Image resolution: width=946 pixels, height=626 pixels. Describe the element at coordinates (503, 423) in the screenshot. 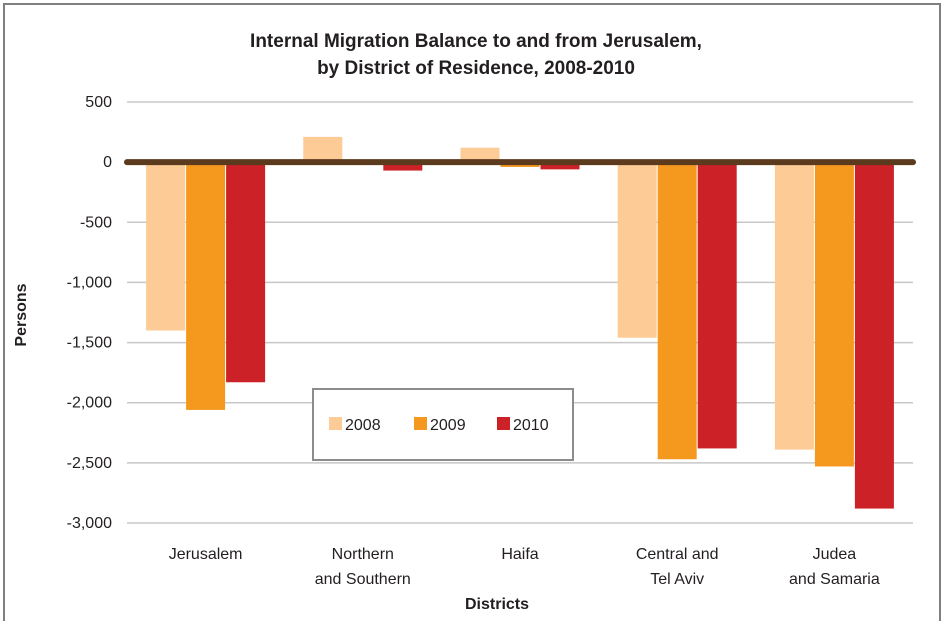

I see `legend-swatch-2010` at that location.